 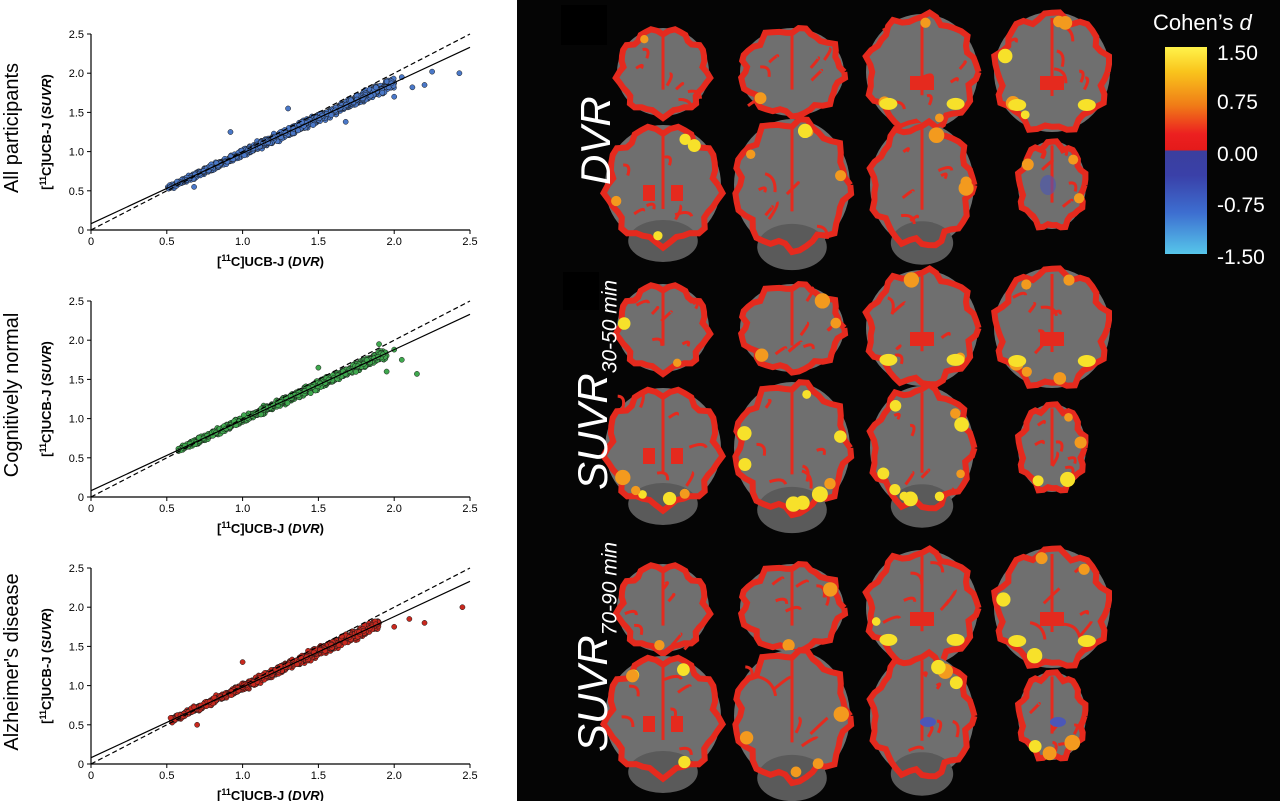 What do you see at coordinates (1237, 53) in the screenshot?
I see `colorbar-tick: 1.50` at bounding box center [1237, 53].